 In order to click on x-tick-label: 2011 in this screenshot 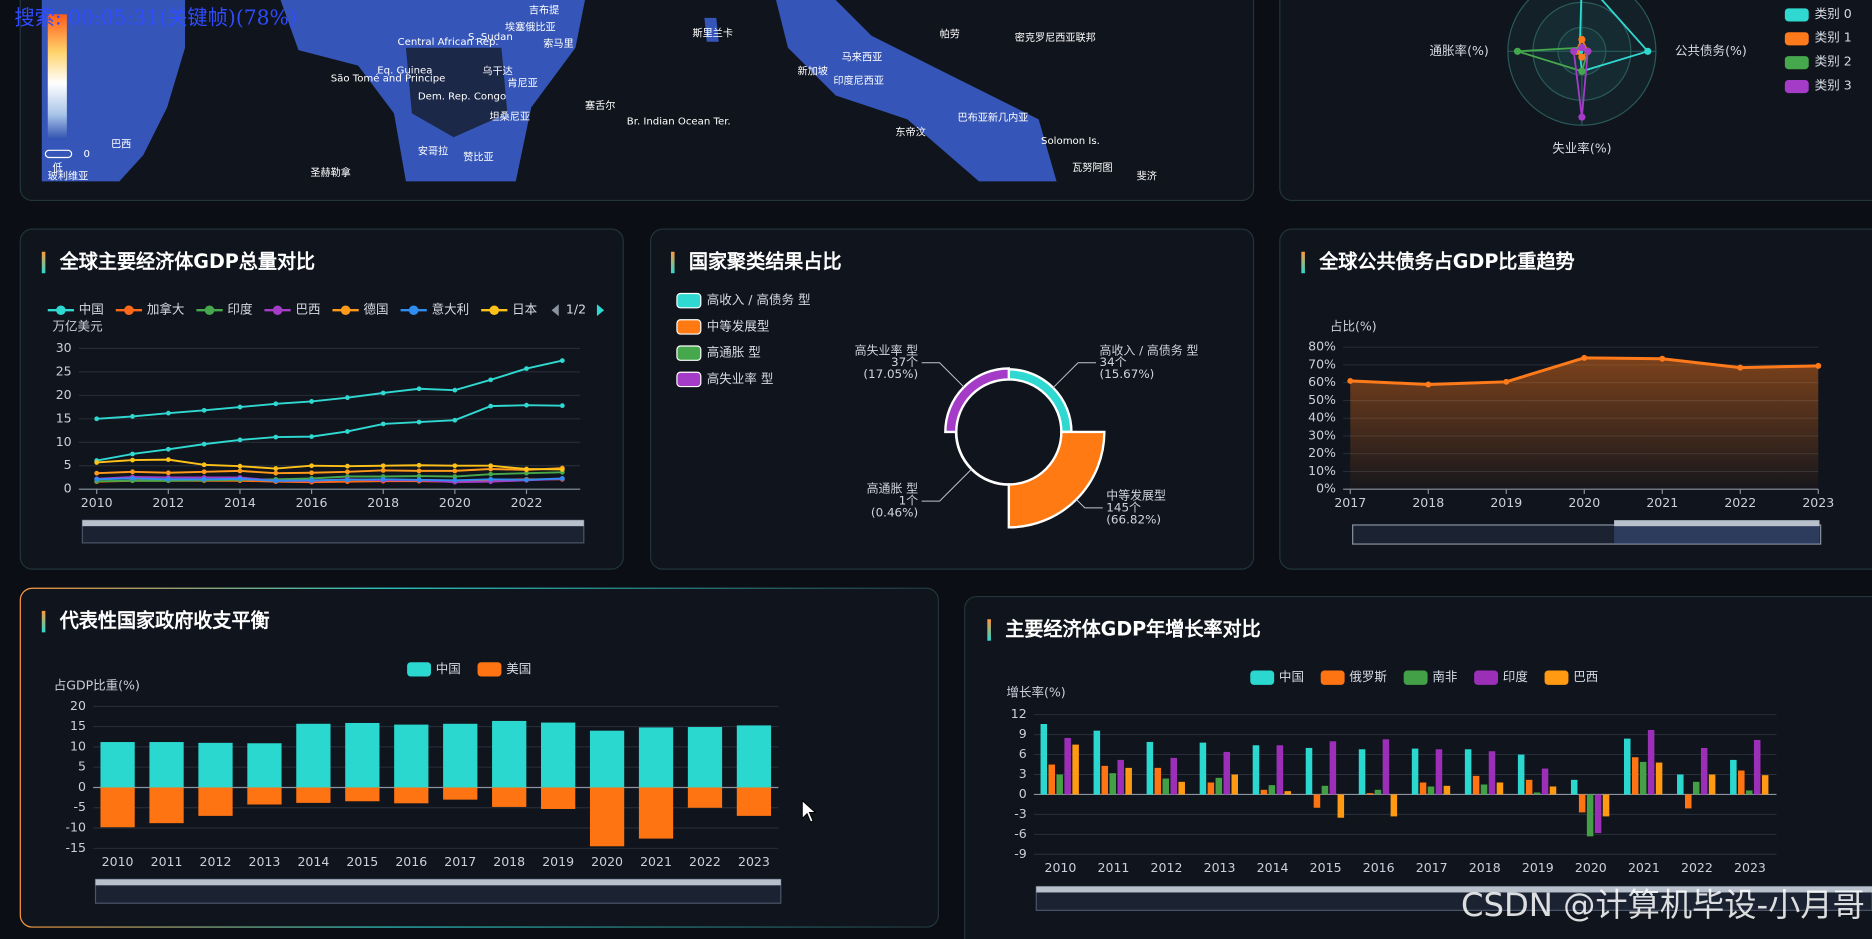, I will do `click(167, 861)`.